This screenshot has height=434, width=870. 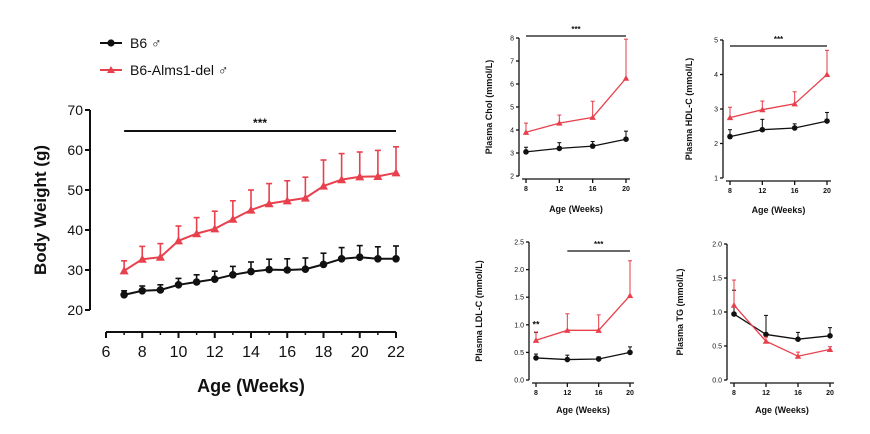 What do you see at coordinates (106, 352) in the screenshot?
I see `x-tick-label: 6` at bounding box center [106, 352].